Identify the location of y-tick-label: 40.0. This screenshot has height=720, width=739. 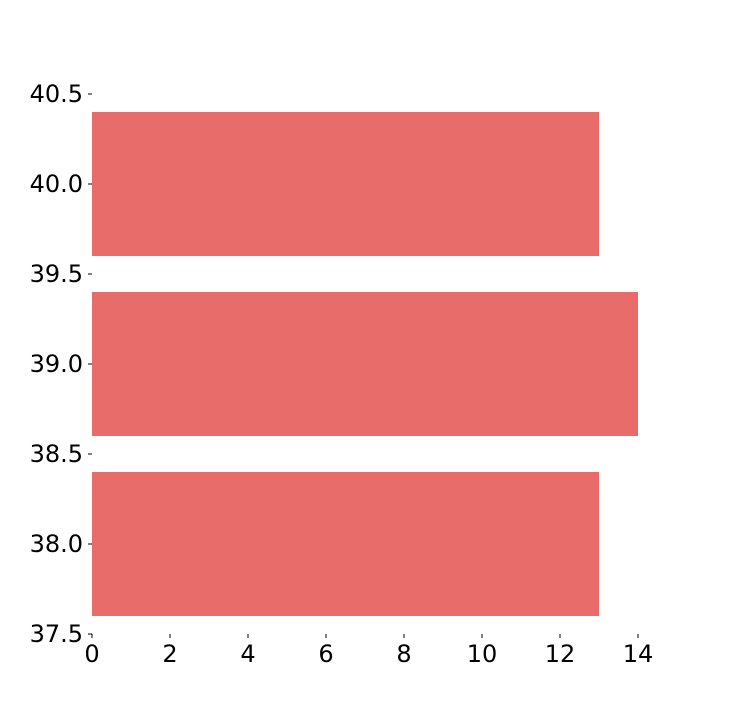
(56, 184).